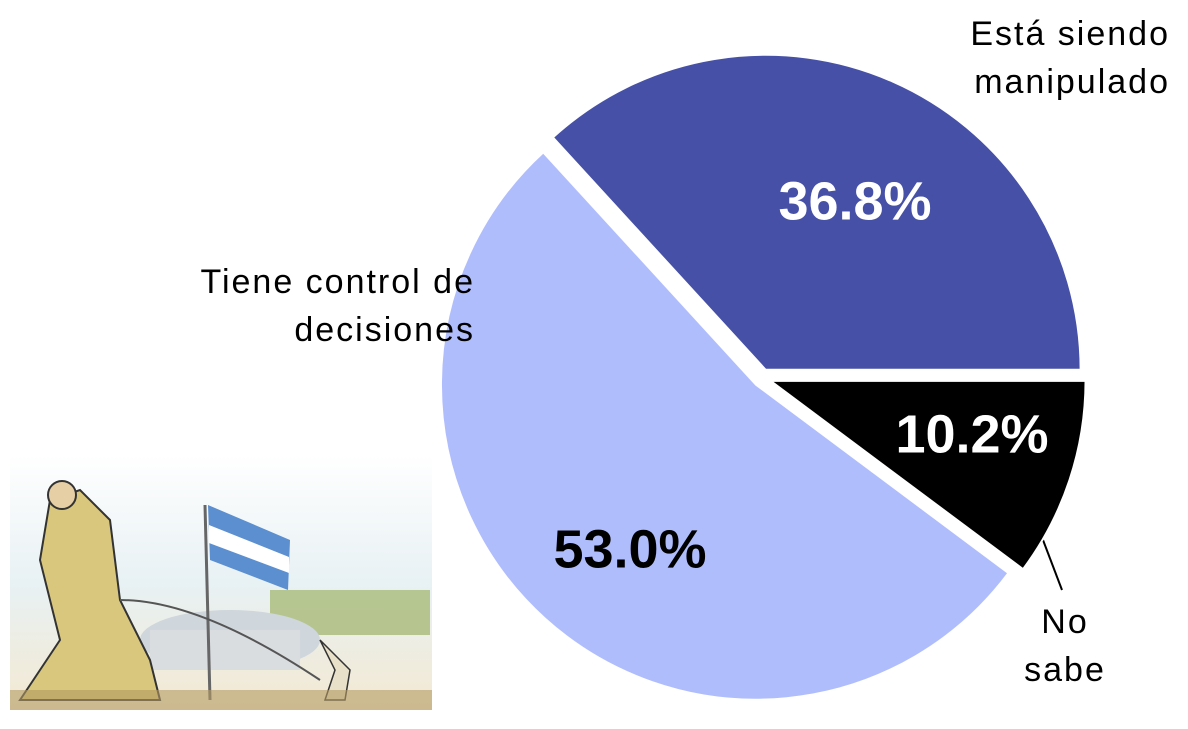 This screenshot has height=729, width=1188. What do you see at coordinates (1052, 565) in the screenshot?
I see `leader-line` at bounding box center [1052, 565].